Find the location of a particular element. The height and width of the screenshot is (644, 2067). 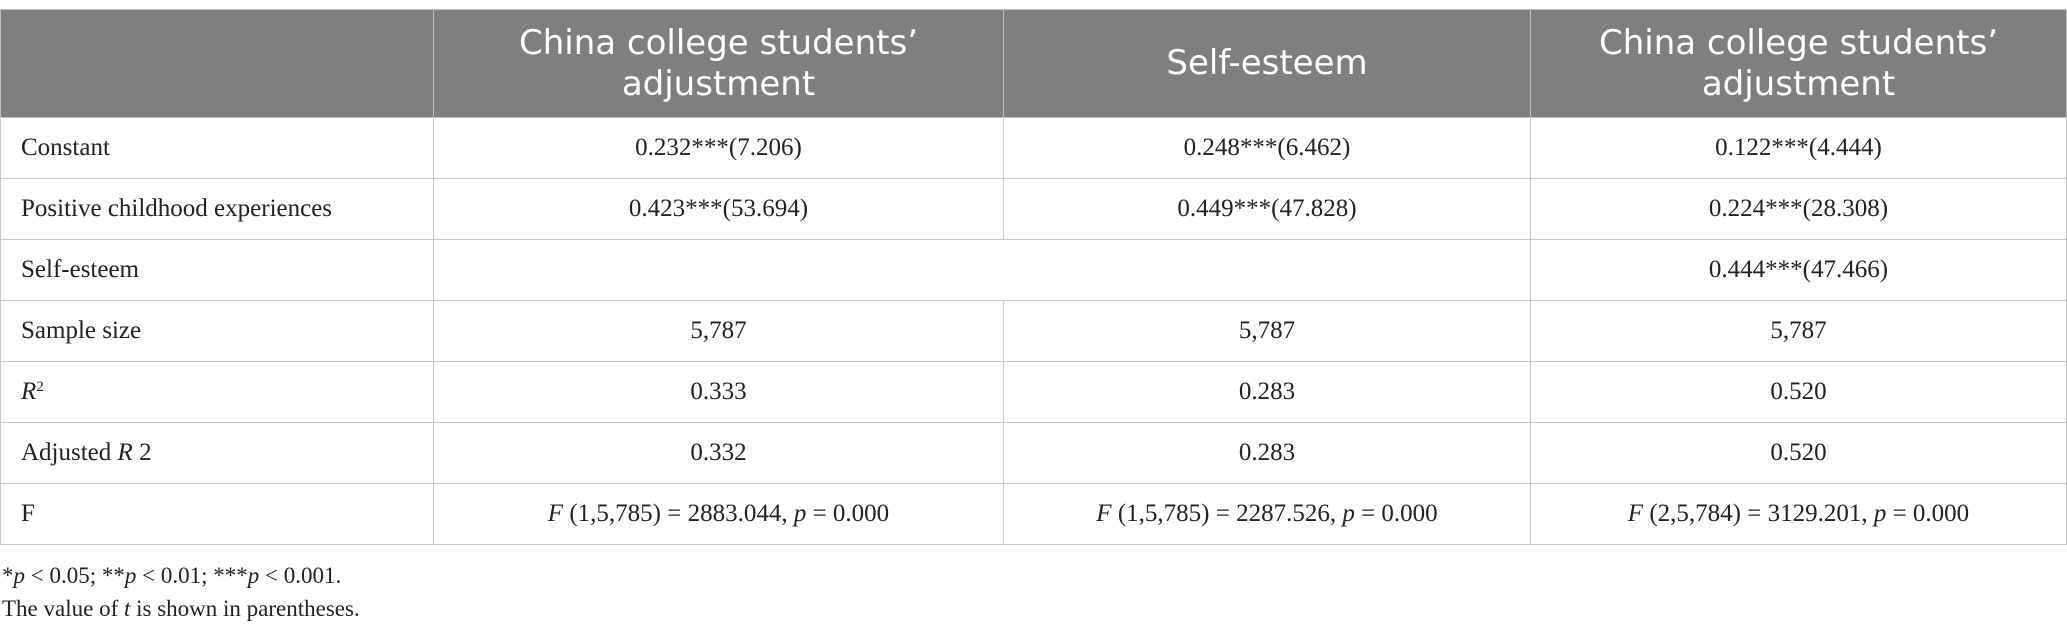

stars: * is located at coordinates (8, 575).